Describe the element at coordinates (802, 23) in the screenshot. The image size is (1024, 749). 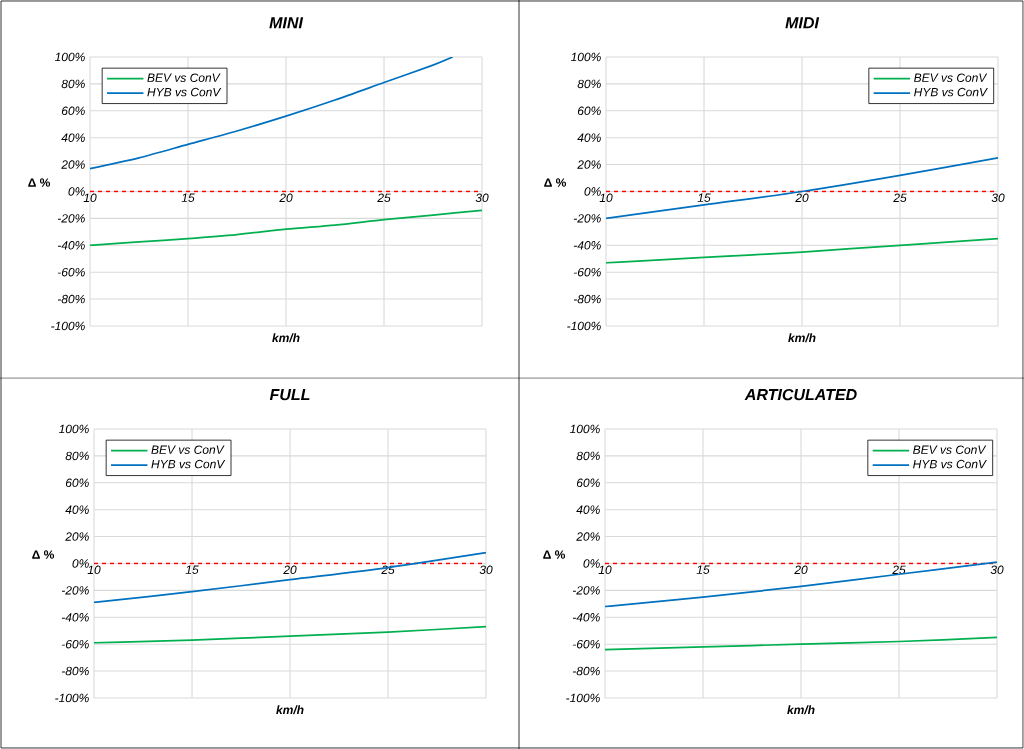
I see `chart-title: MIDI` at that location.